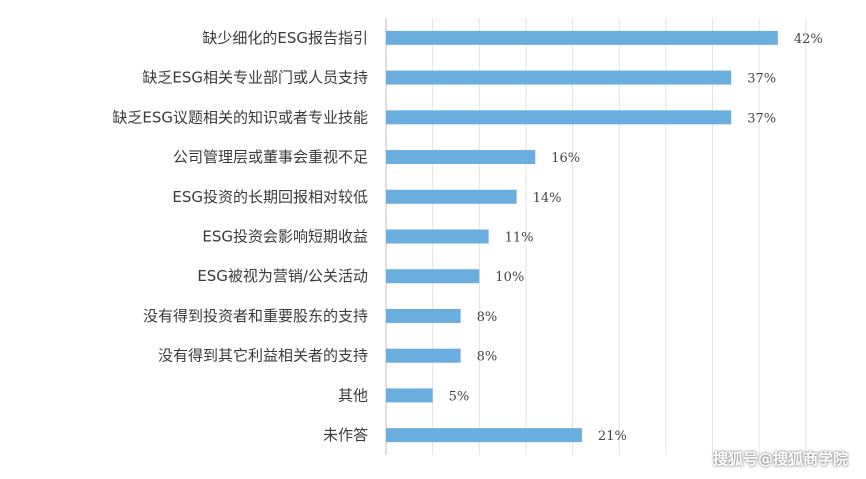 This screenshot has width=866, height=479. What do you see at coordinates (240, 117) in the screenshot?
I see `category-label: 缺乏ESG议题相关的知识或者专业技能` at bounding box center [240, 117].